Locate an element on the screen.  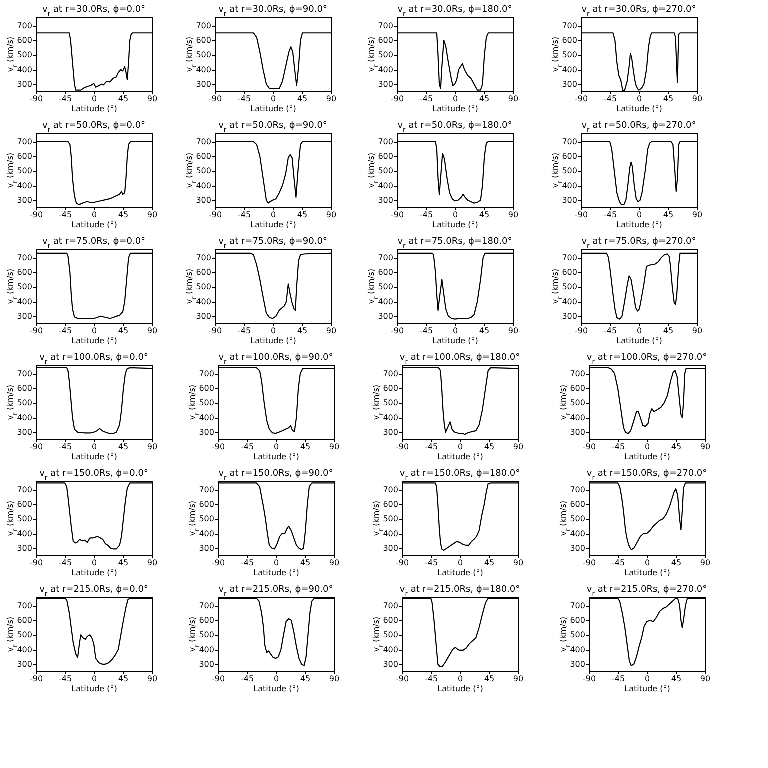
chart-title: v$_{r}$ at r=75.0Rs, ϕ=180.0° is located at coordinates (455, 243).